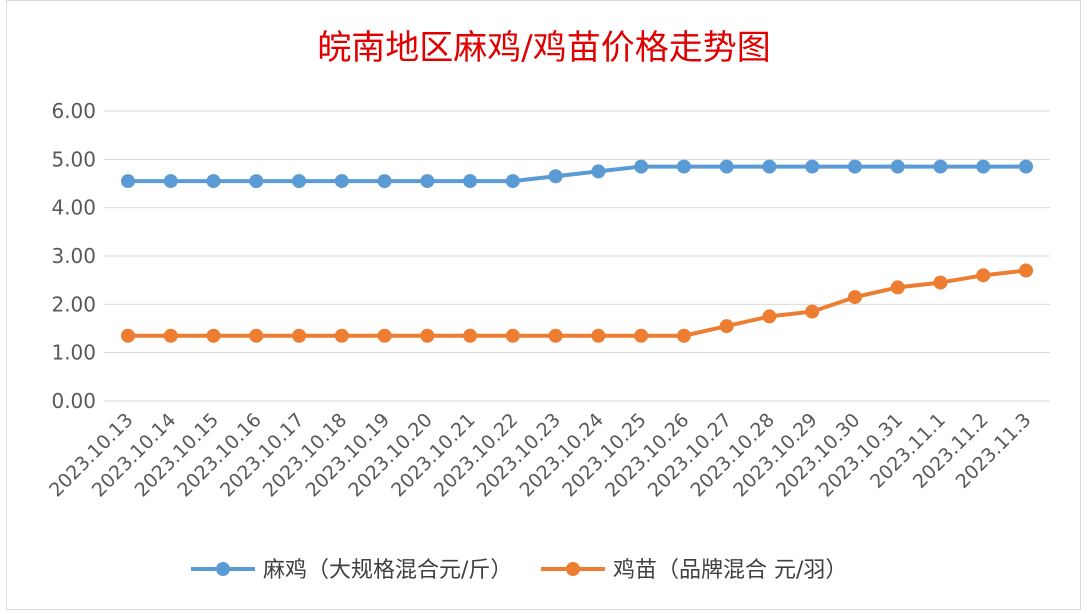 This screenshot has width=1087, height=614. I want to click on chart-title: 皖南地区麻鸡/鸡苗价格走势图, so click(543, 48).